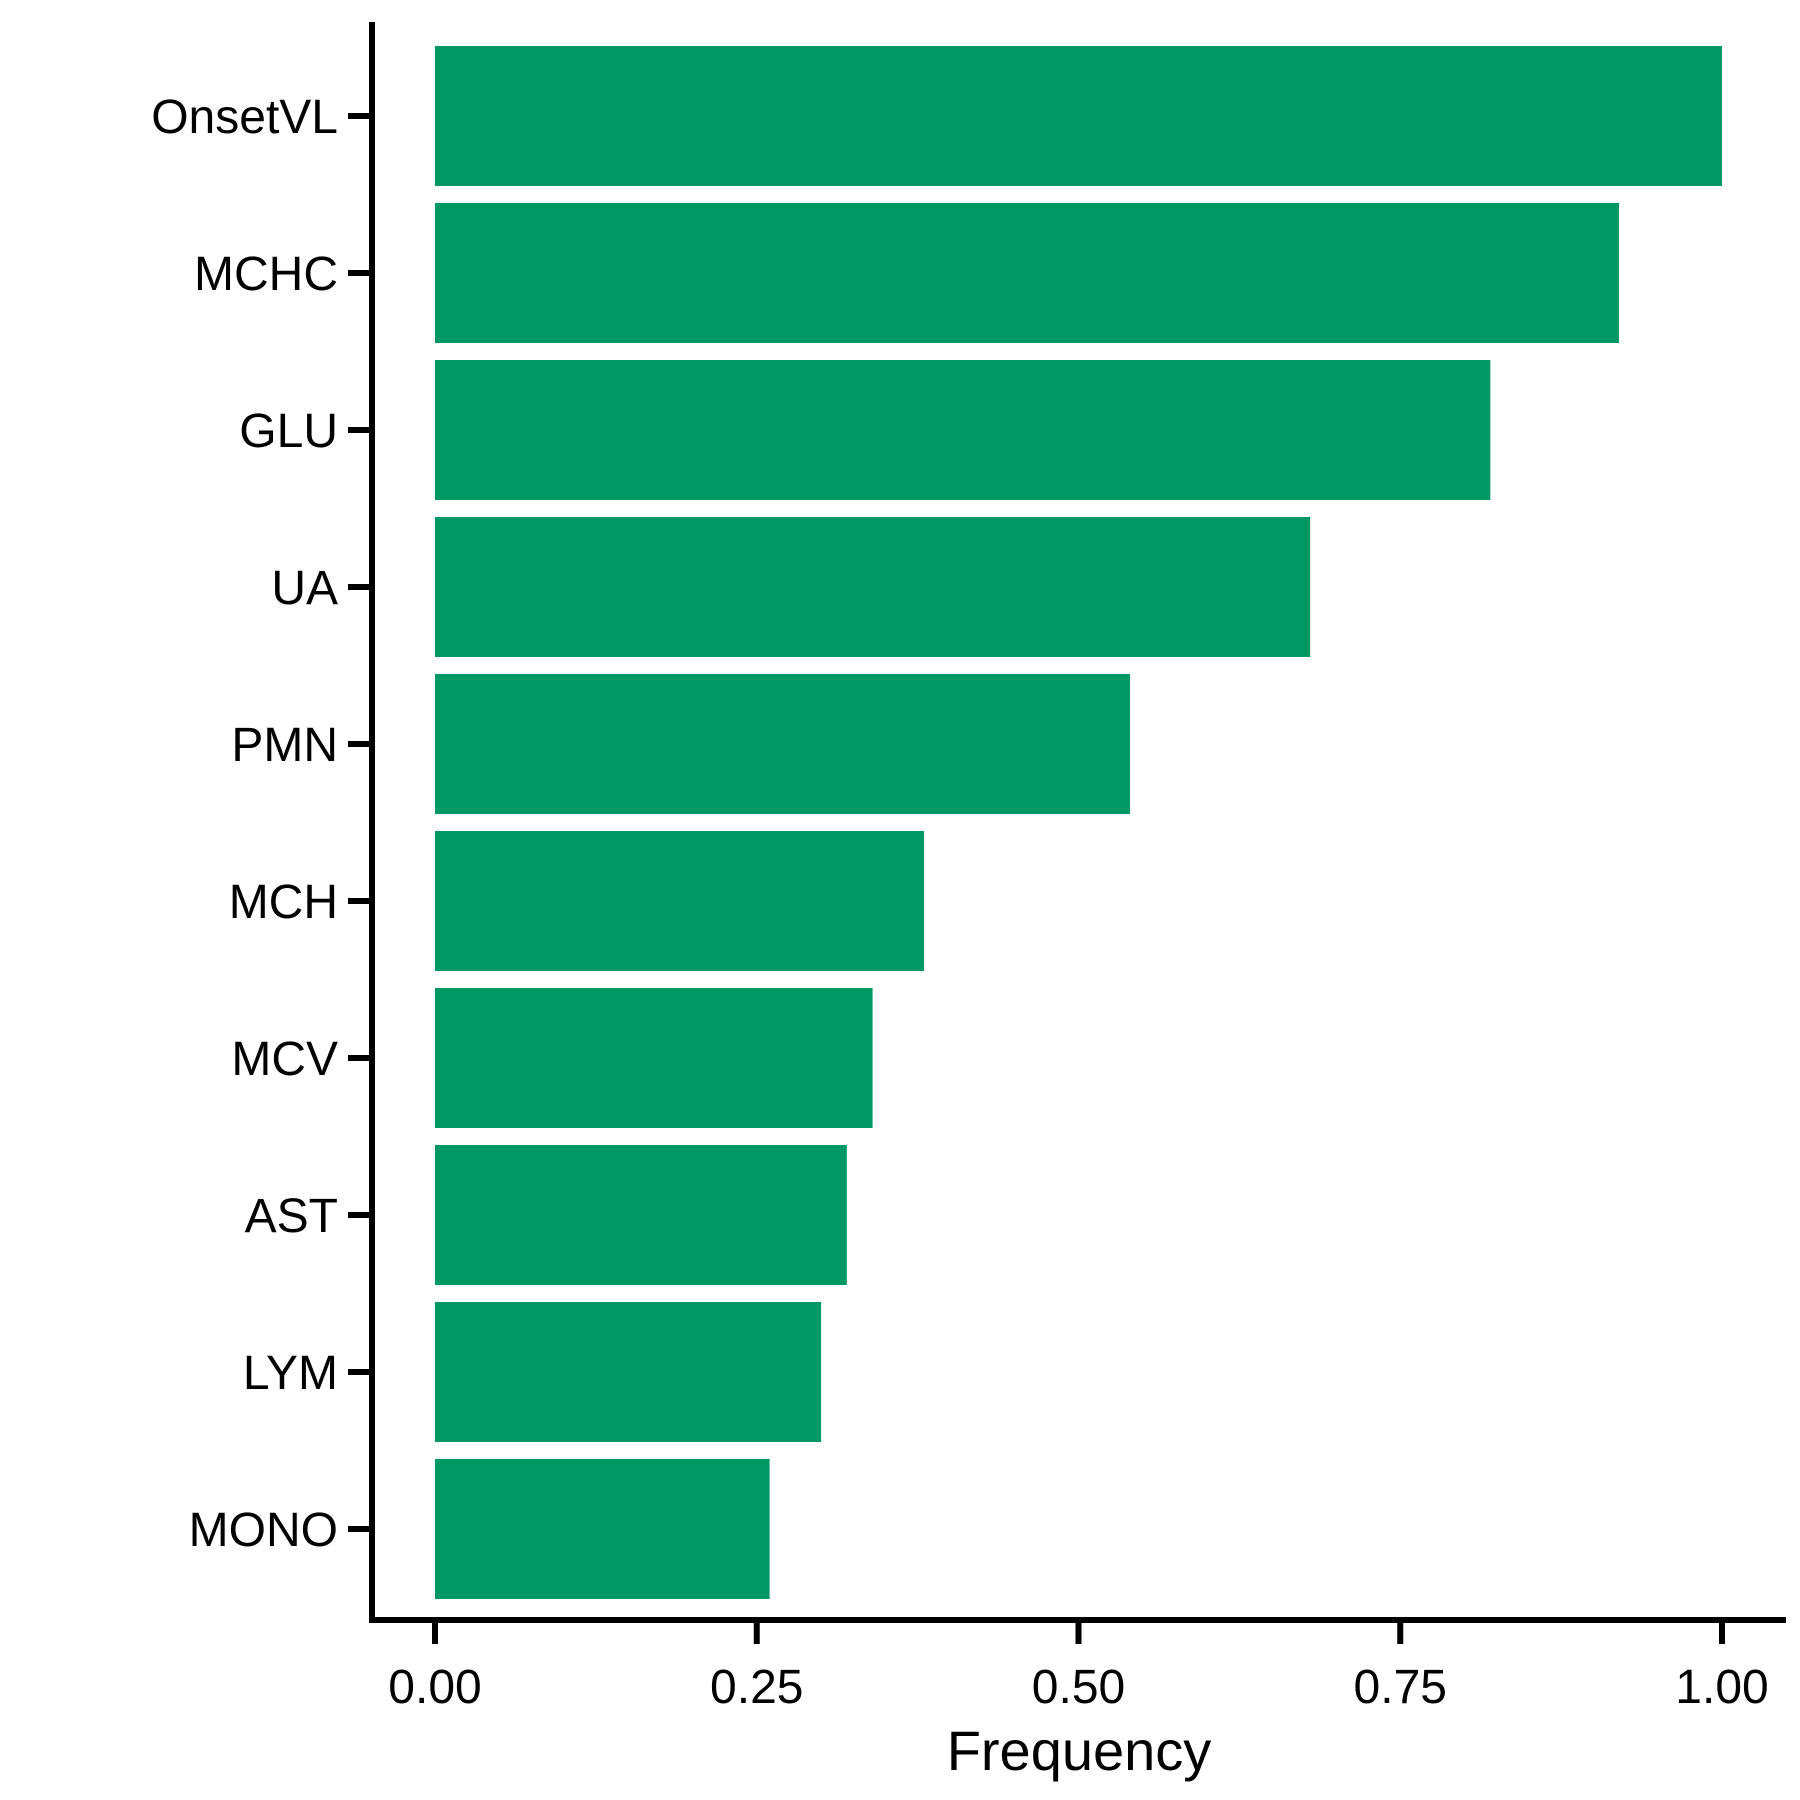 The image size is (1800, 1800). I want to click on y-tick-label: UA, so click(304, 588).